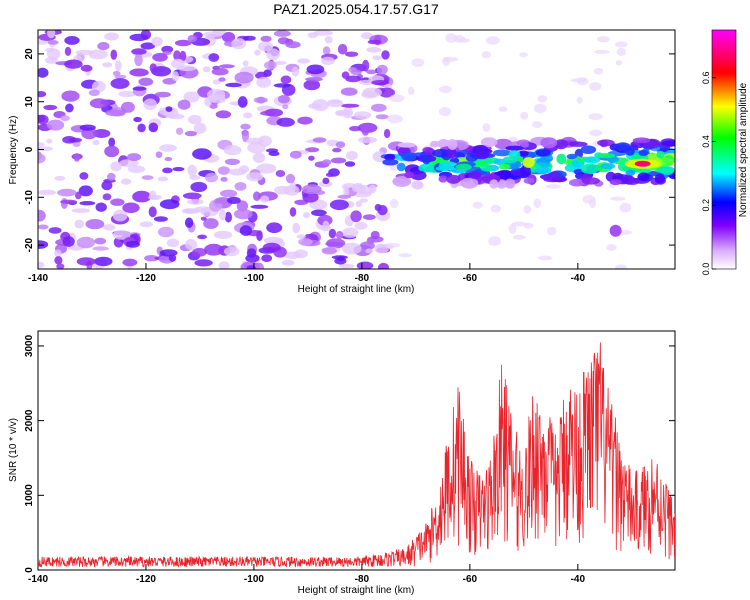  I want to click on x-tick-label: -40, so click(578, 278).